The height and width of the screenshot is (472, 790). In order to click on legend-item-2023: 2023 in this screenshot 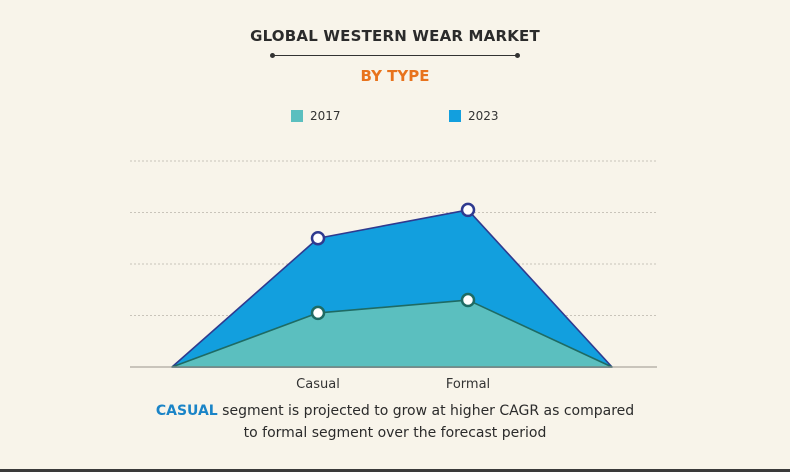, I will do `click(474, 116)`.